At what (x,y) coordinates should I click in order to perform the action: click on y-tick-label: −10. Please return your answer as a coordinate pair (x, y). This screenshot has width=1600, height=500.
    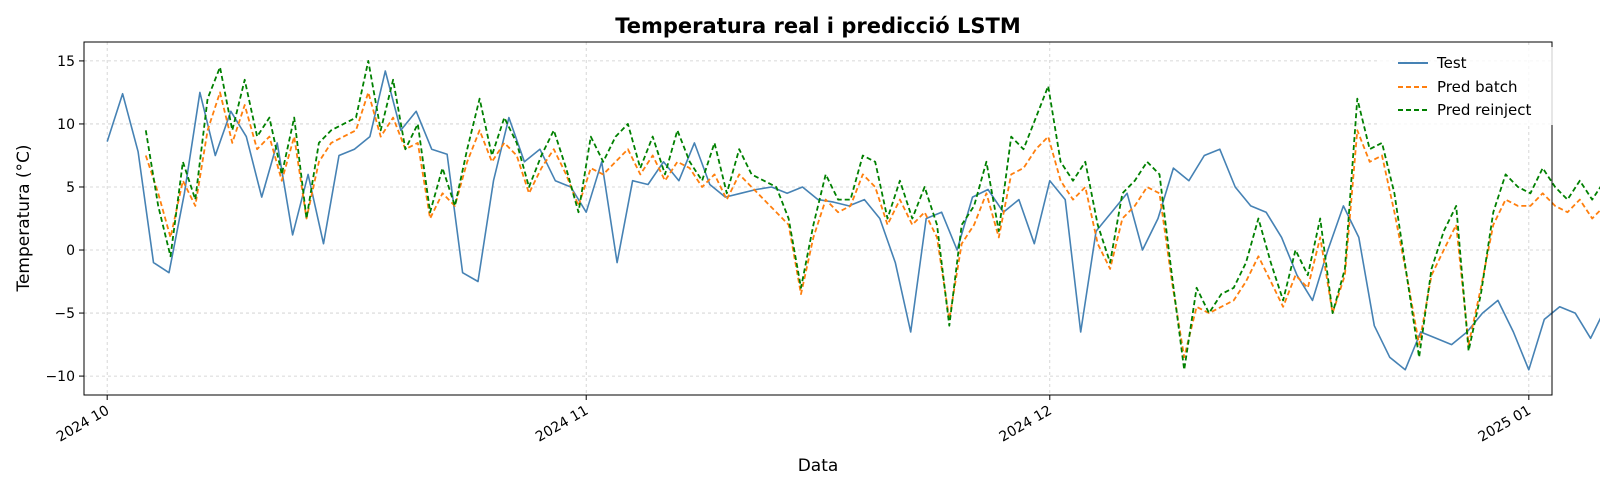
    Looking at the image, I should click on (60, 377).